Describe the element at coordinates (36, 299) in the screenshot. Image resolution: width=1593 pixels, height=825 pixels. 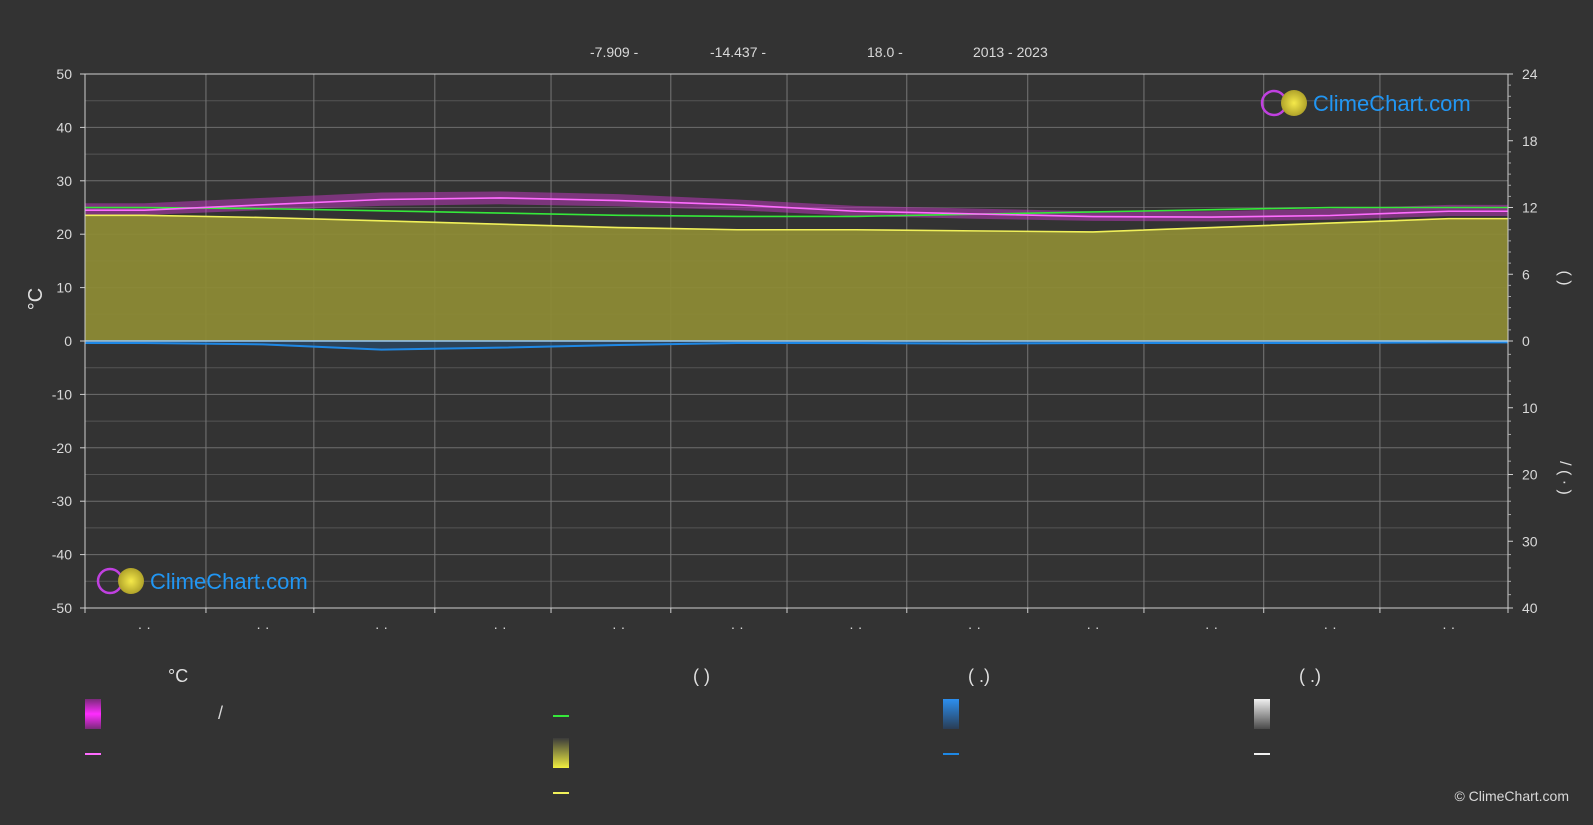
I see `y-left-label: °C` at that location.